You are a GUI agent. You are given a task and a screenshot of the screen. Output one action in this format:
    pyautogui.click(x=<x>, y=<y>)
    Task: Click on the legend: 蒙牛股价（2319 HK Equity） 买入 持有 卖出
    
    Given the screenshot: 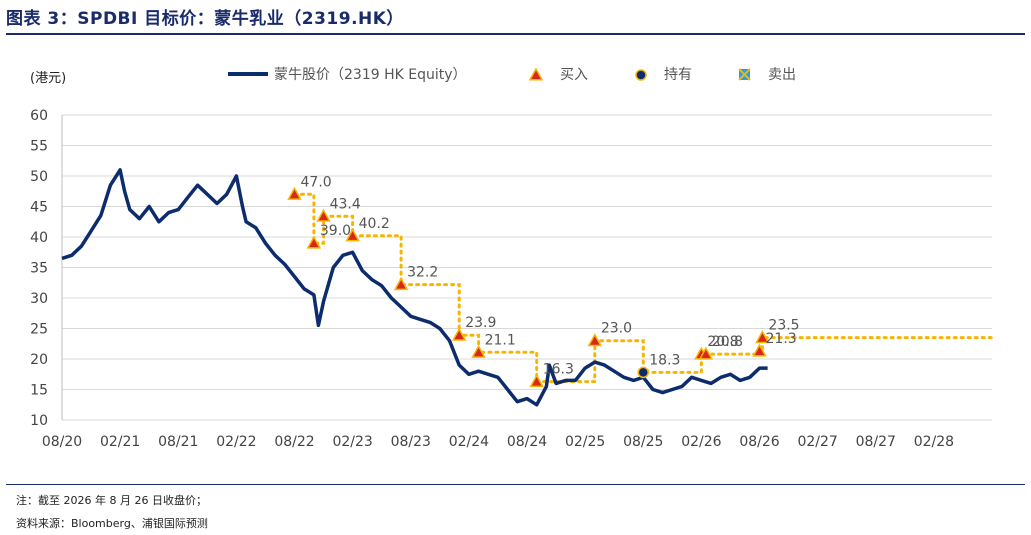 What is the action you would take?
    pyautogui.click(x=512, y=75)
    